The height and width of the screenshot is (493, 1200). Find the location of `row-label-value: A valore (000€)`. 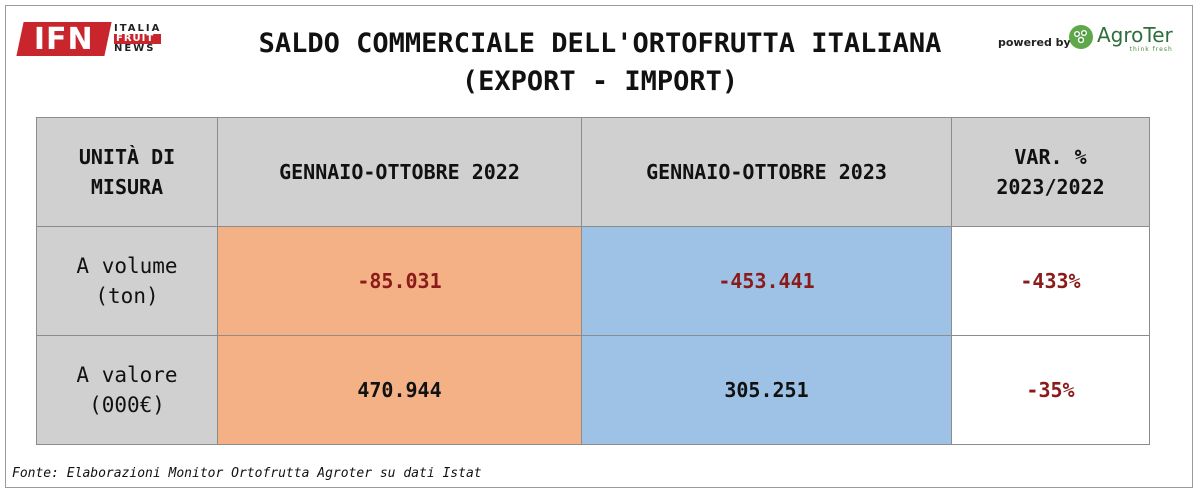

row-label-value: A valore (000€) is located at coordinates (127, 390).